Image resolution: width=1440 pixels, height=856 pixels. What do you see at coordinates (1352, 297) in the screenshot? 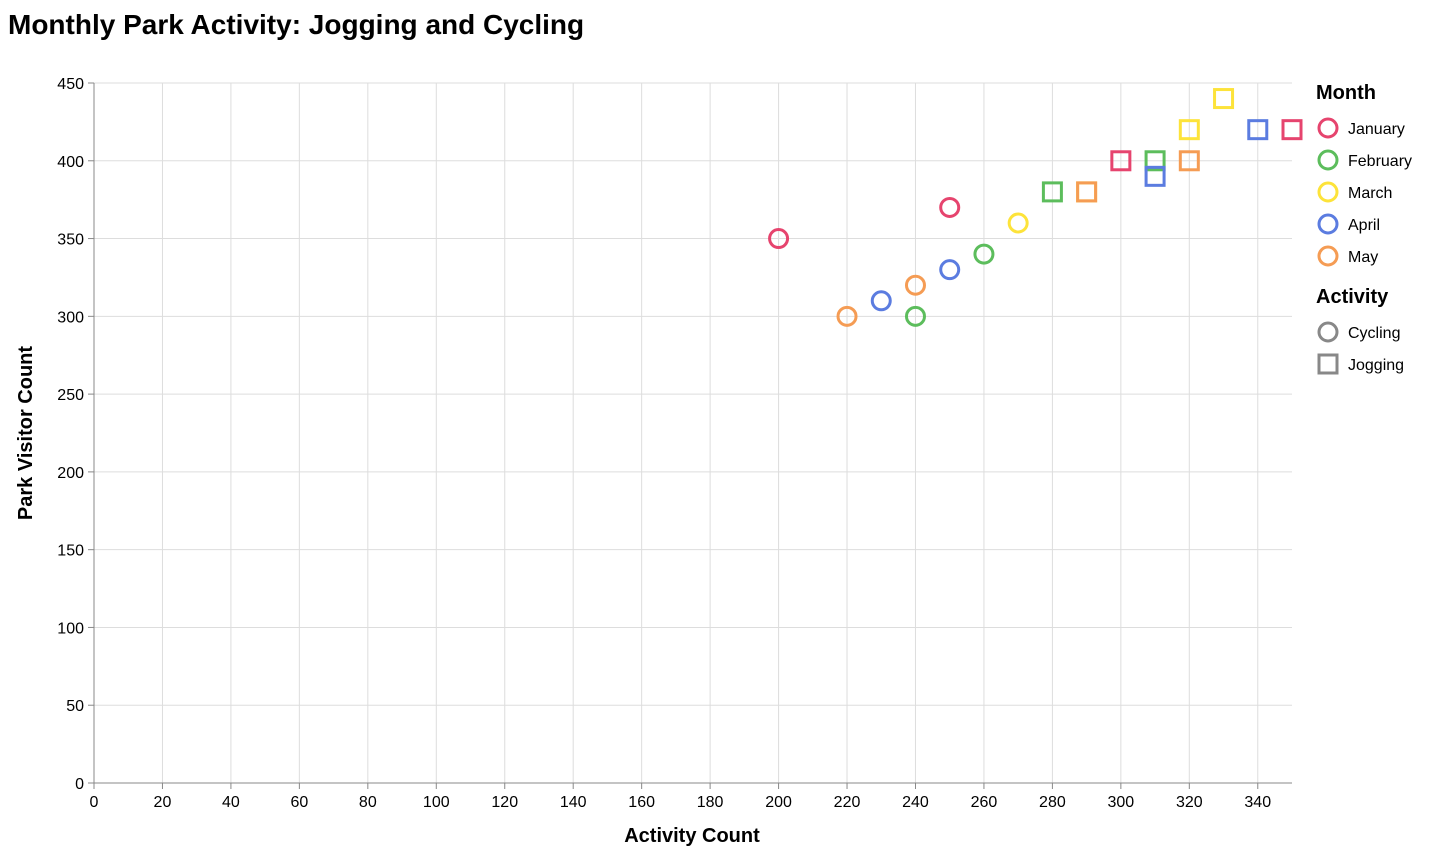
I see `legend-title-activity: Activity` at bounding box center [1352, 297].